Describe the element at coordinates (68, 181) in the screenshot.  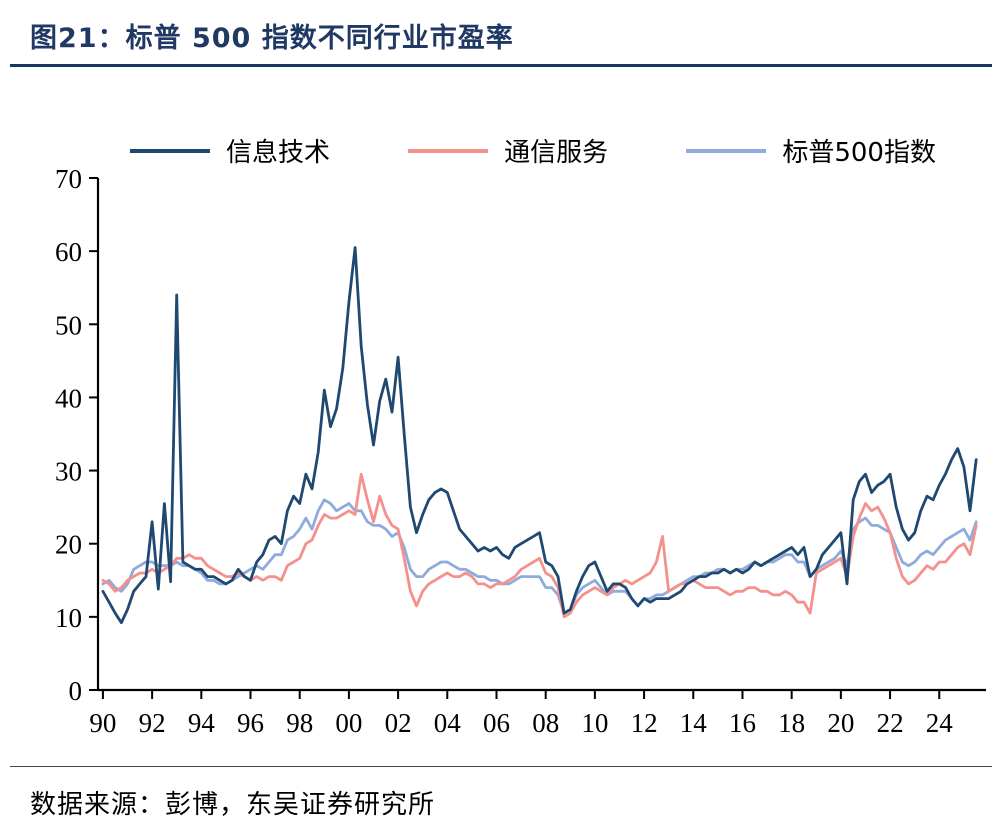
I see `y-tick-label: 70` at that location.